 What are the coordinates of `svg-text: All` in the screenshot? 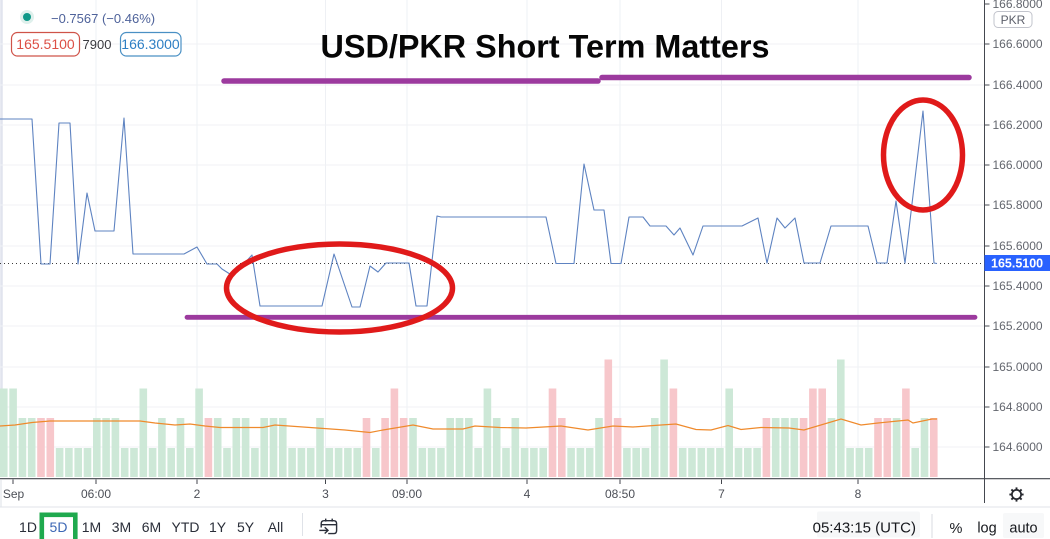 It's located at (276, 527).